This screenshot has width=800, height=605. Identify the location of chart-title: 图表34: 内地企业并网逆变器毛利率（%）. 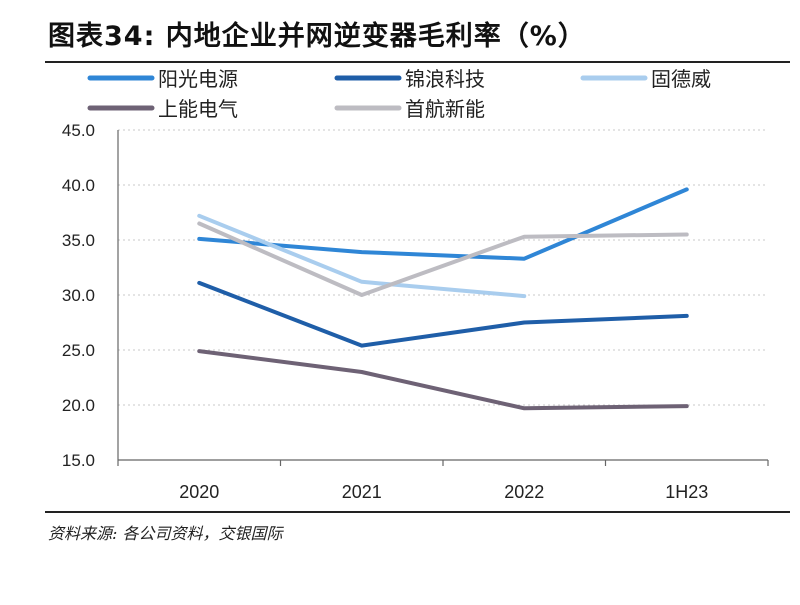
(317, 36).